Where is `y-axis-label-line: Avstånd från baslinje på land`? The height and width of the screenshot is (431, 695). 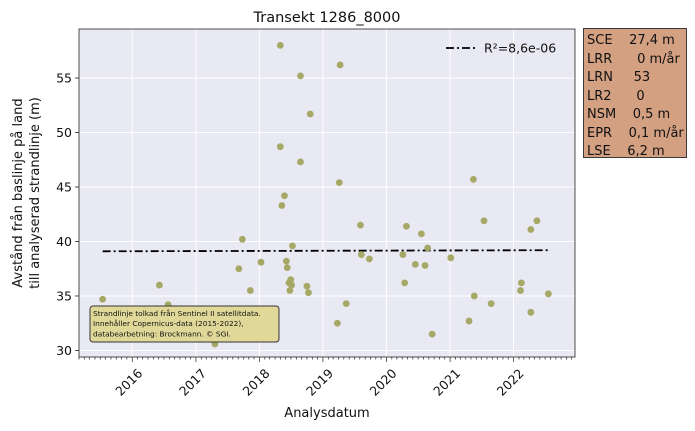
y-axis-label-line: Avstånd från baslinje på land is located at coordinates (18, 192).